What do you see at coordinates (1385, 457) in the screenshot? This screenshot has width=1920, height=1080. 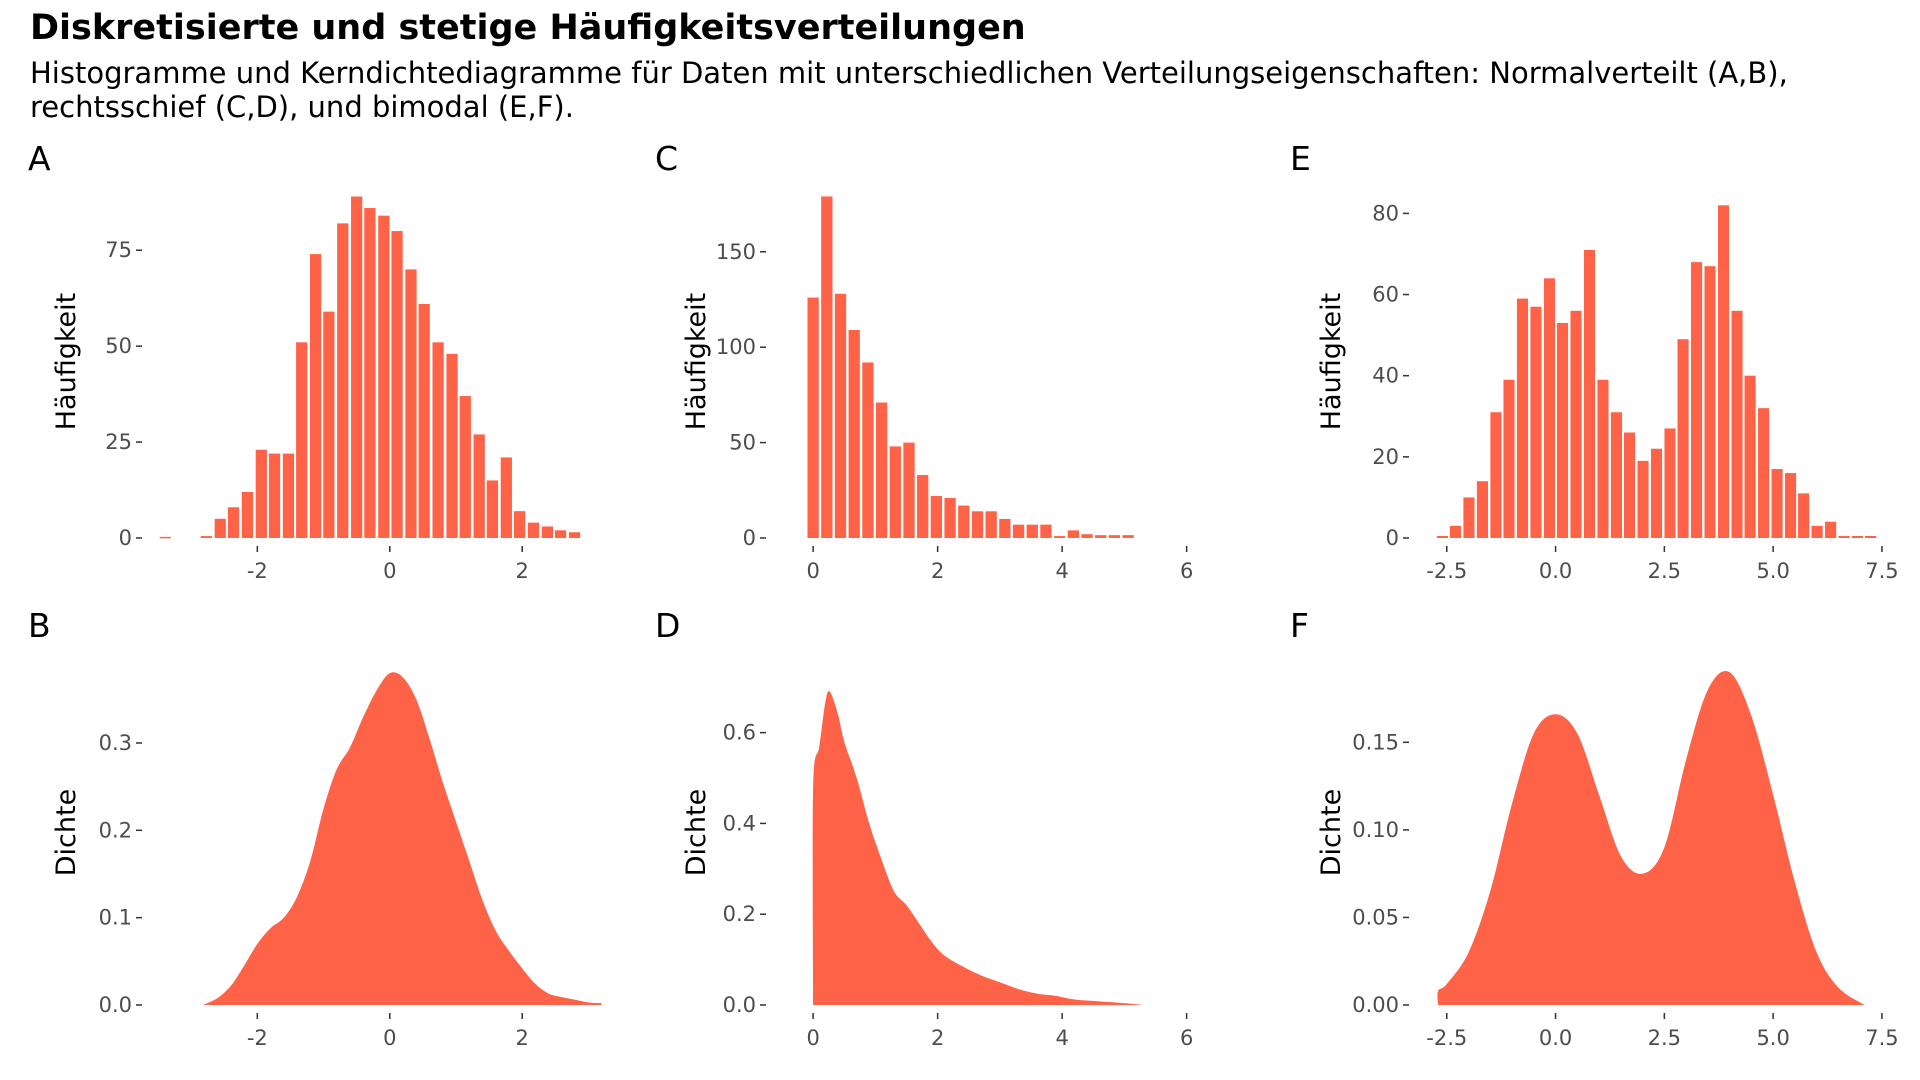 I see `y-tick-label: 20` at bounding box center [1385, 457].